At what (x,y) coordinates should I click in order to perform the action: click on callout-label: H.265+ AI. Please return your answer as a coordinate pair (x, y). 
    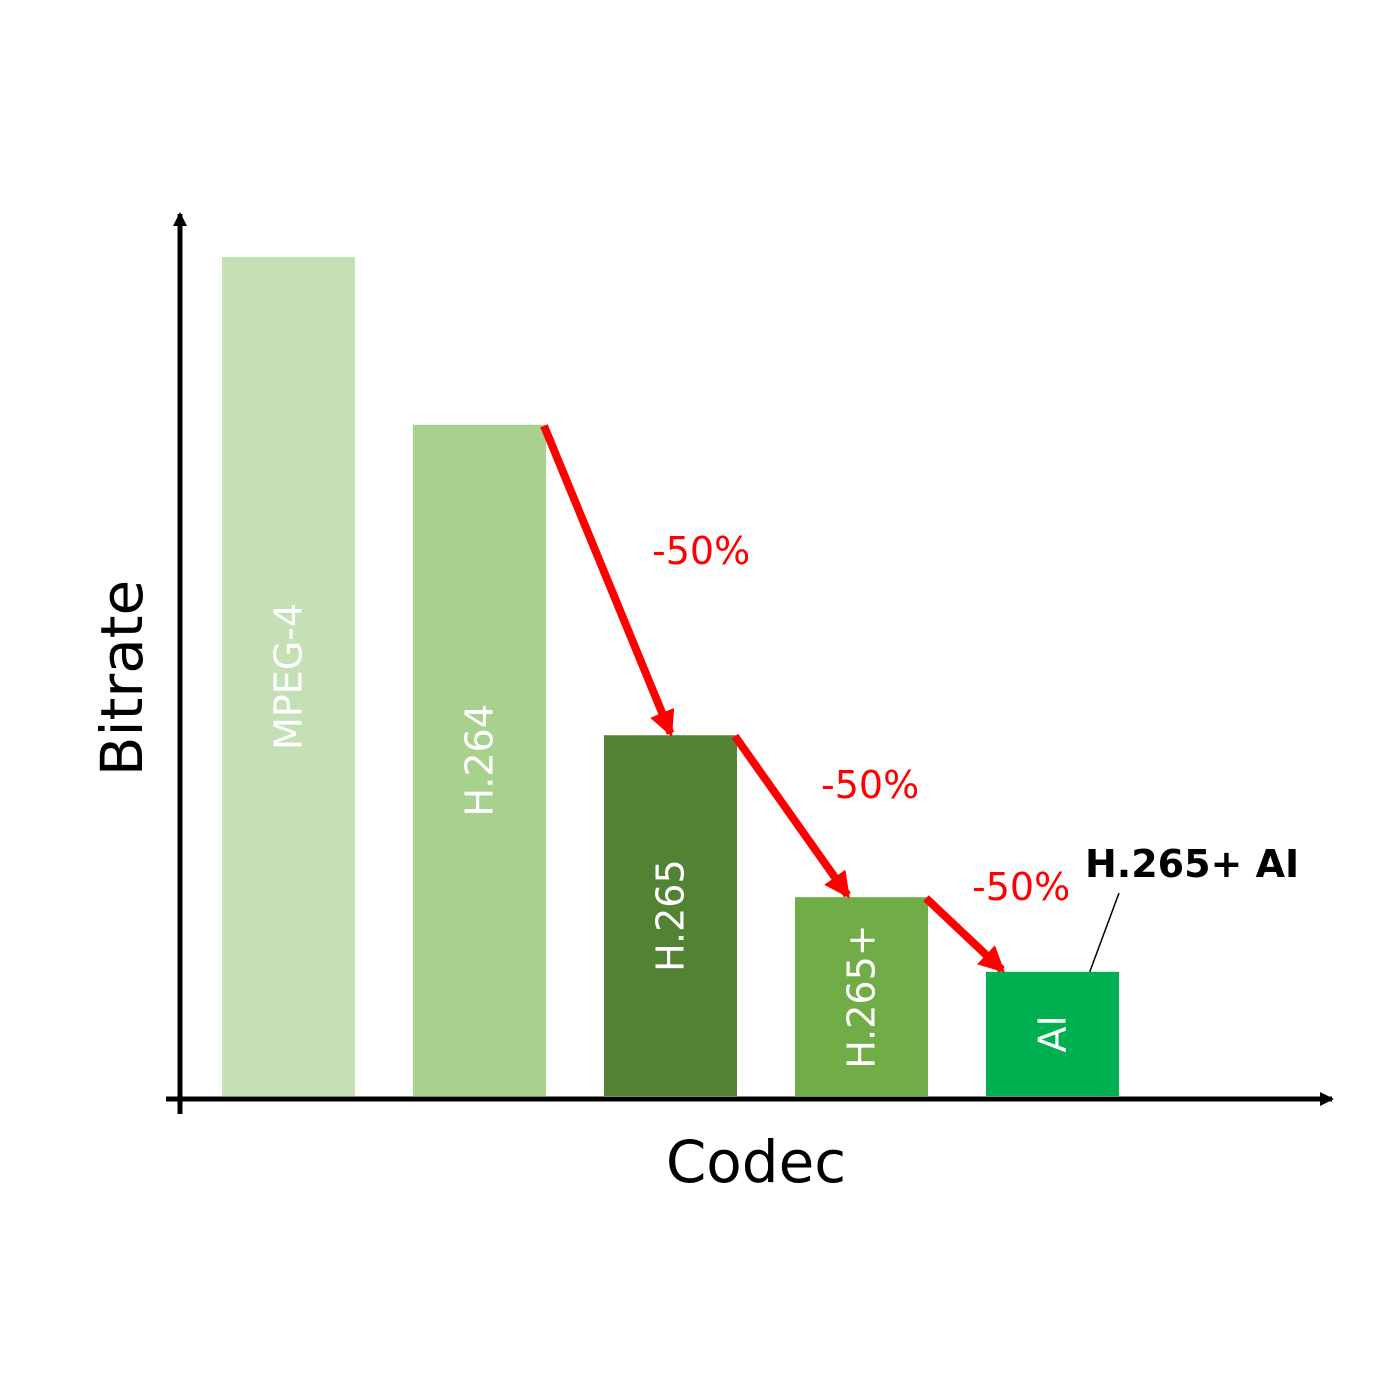
    Looking at the image, I should click on (1192, 864).